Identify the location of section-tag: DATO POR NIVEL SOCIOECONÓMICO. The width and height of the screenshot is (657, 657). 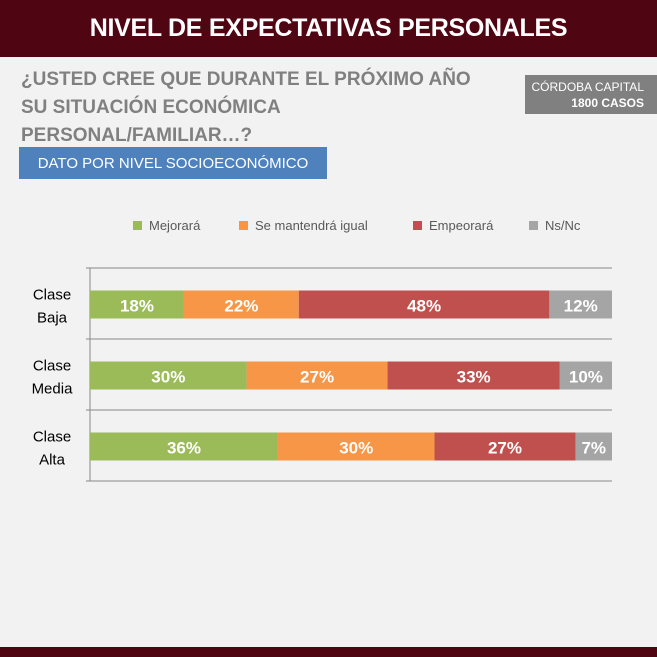
(173, 163).